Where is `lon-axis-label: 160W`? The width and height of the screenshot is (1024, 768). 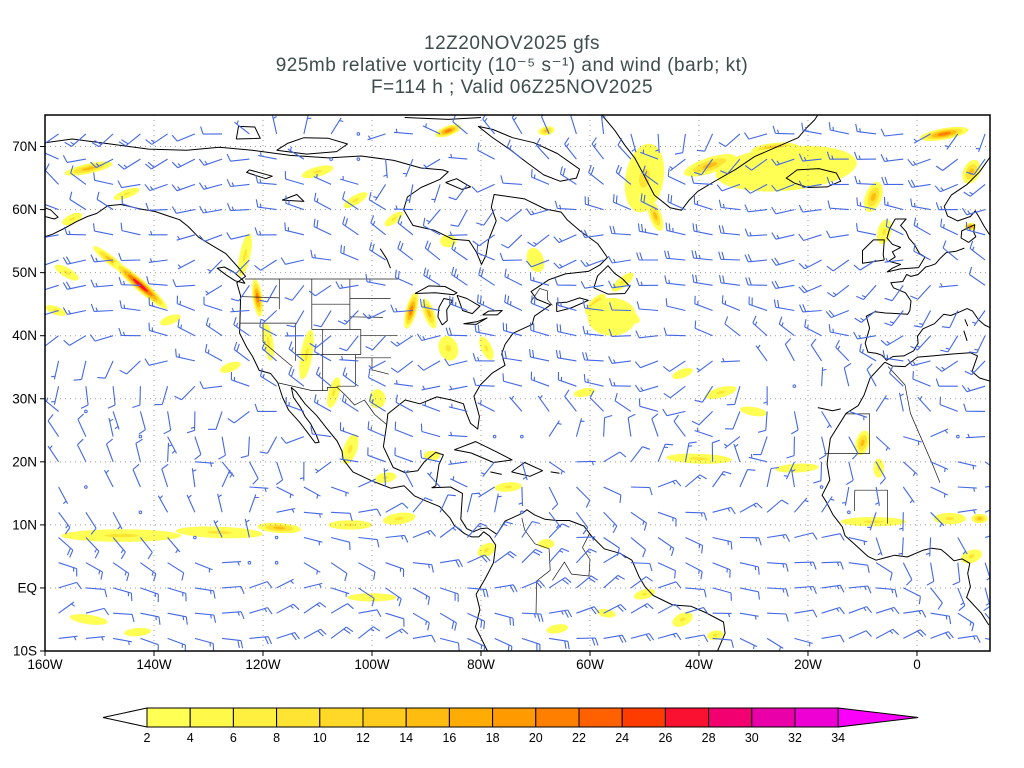
lon-axis-label: 160W is located at coordinates (45, 664).